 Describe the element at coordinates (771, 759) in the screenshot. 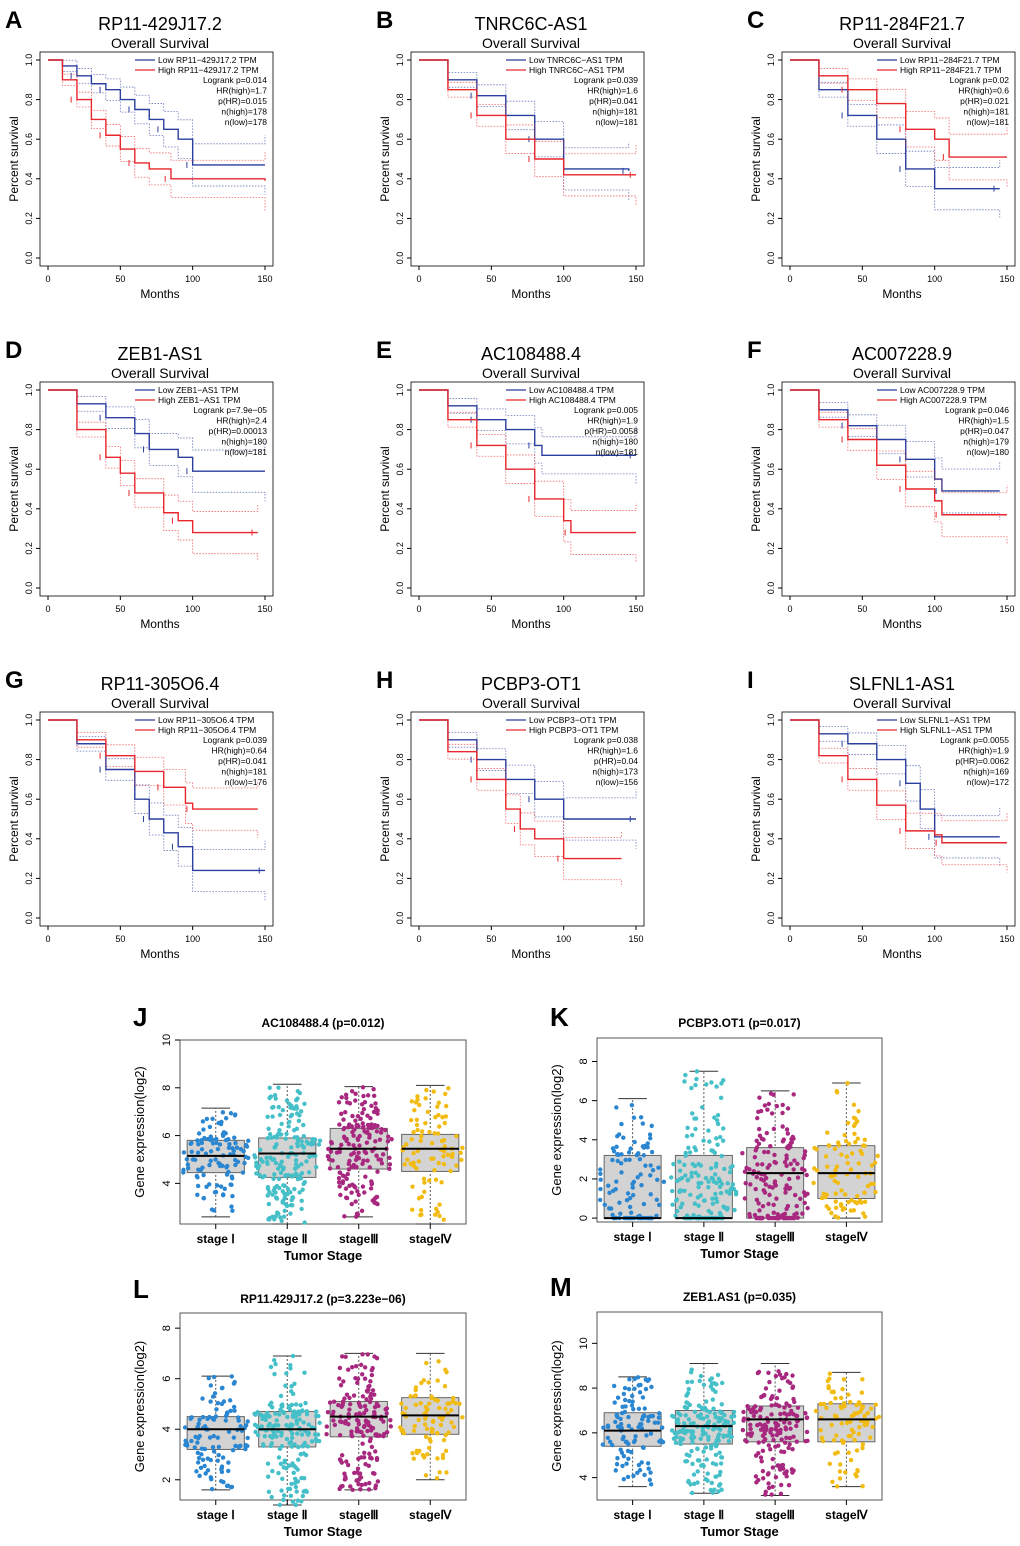

I see `y-tick-label: 0.8` at that location.